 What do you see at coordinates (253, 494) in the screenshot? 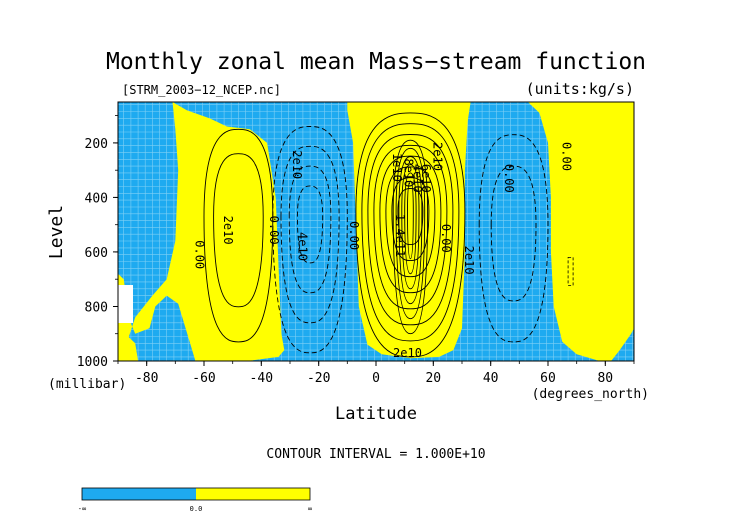
I see `colorbar-positive` at bounding box center [253, 494].